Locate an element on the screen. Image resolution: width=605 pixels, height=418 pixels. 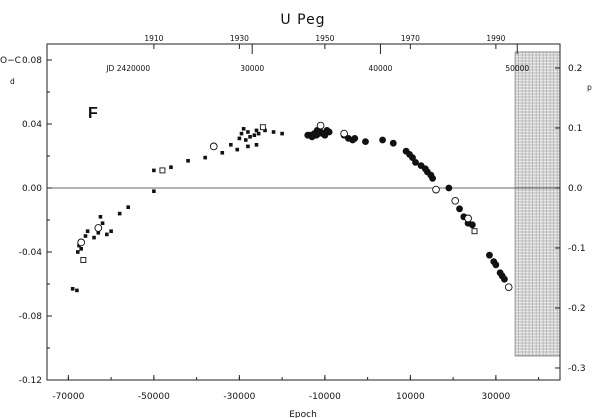
right-axis-unit: p is located at coordinates (589, 87).